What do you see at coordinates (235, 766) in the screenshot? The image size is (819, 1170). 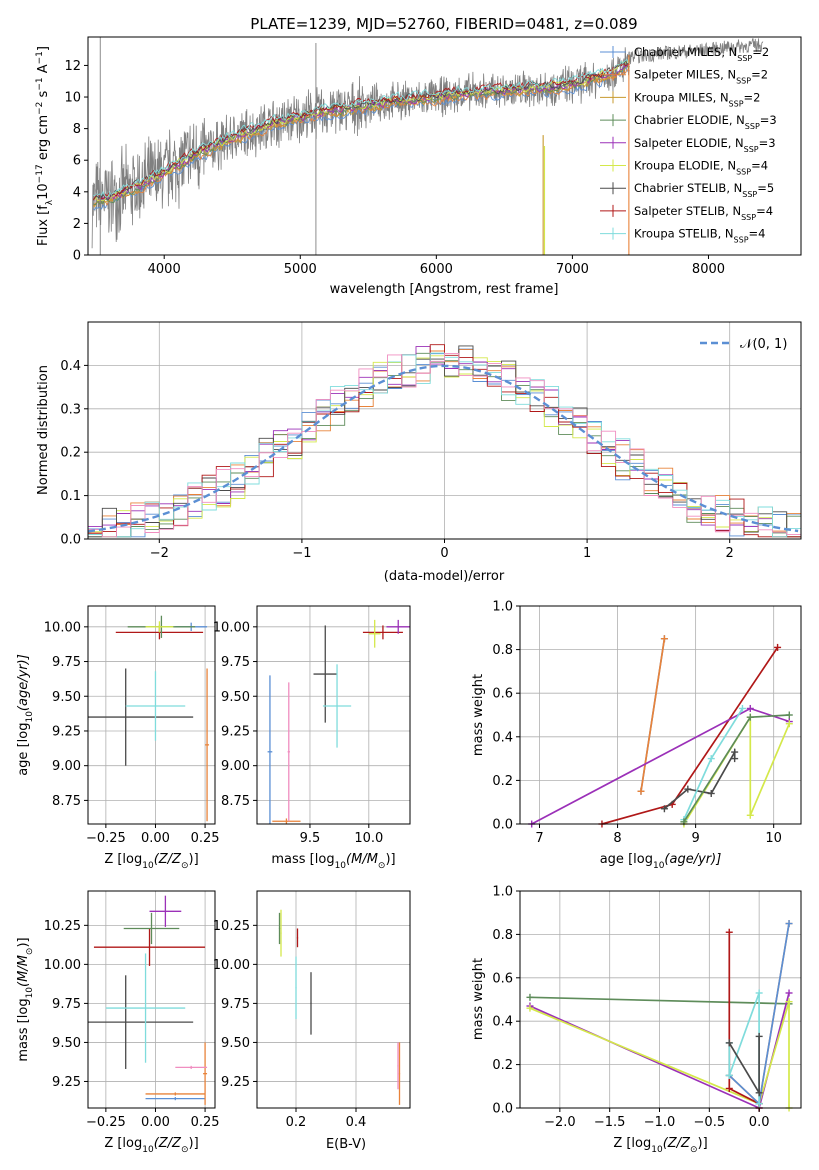 I see `age-mass-ytick-label: 9.00` at bounding box center [235, 766].